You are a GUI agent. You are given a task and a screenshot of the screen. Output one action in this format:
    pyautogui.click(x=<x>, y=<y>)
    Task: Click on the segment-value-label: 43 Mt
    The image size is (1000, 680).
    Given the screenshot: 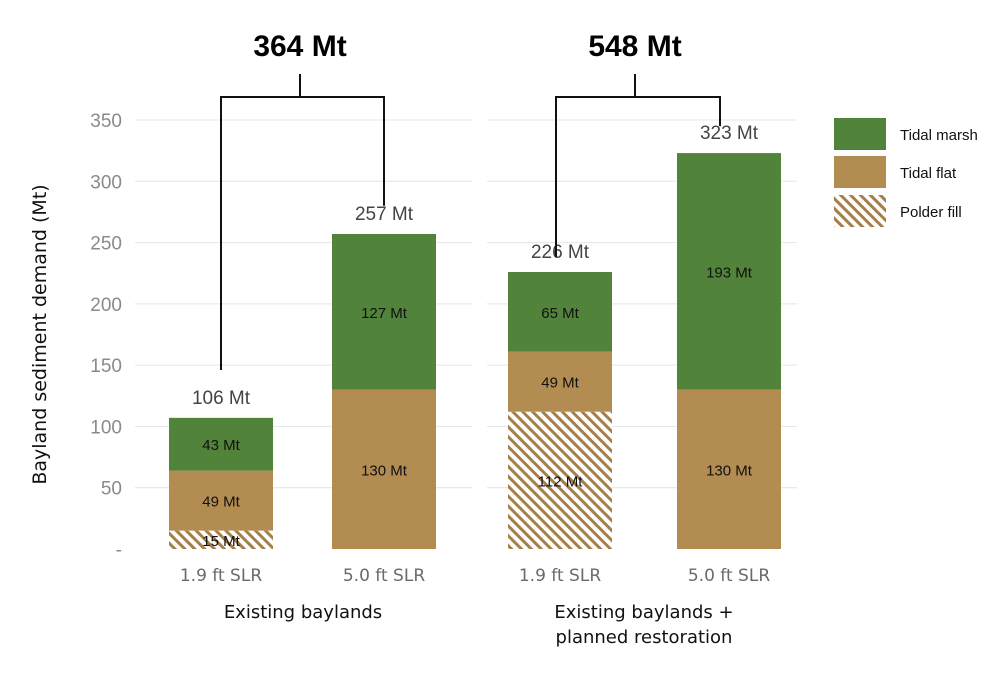 What is the action you would take?
    pyautogui.click(x=221, y=445)
    